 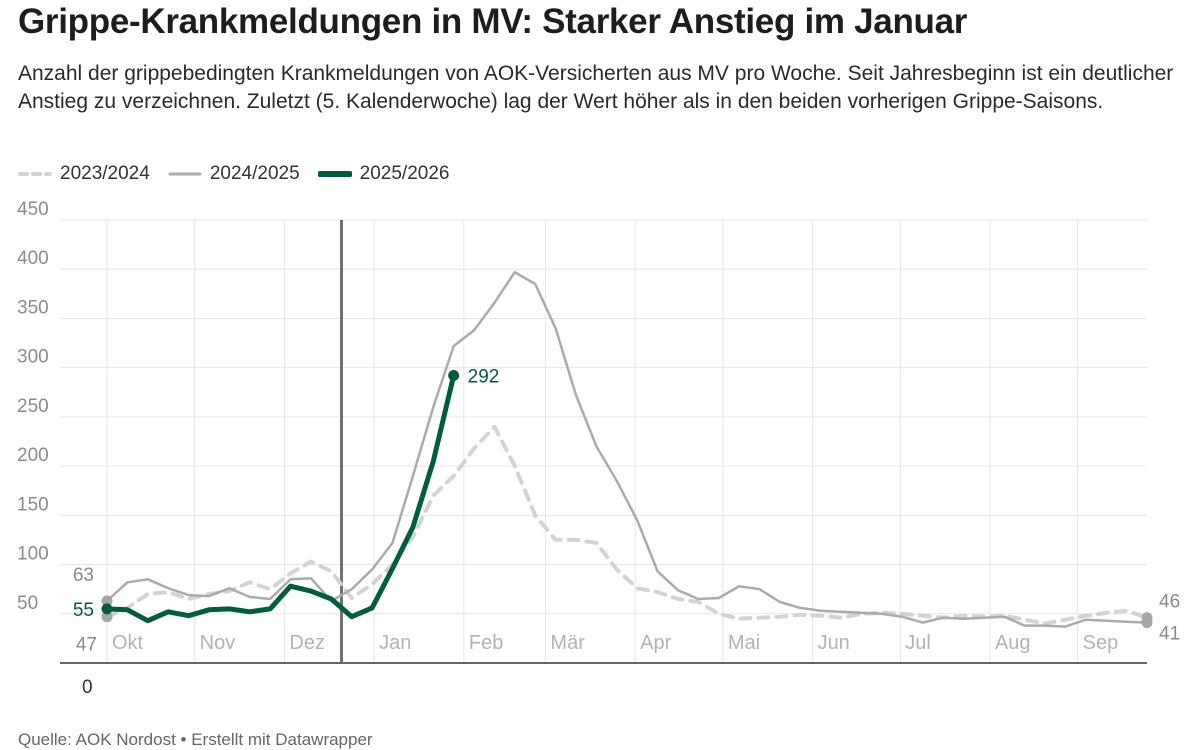 What do you see at coordinates (484, 377) in the screenshot?
I see `data-label: 292` at bounding box center [484, 377].